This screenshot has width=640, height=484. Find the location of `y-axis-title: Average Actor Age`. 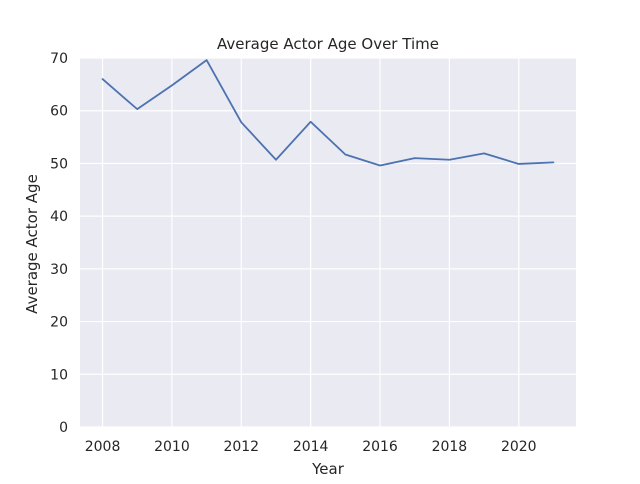

y-axis-title: Average Actor Age is located at coordinates (32, 244).